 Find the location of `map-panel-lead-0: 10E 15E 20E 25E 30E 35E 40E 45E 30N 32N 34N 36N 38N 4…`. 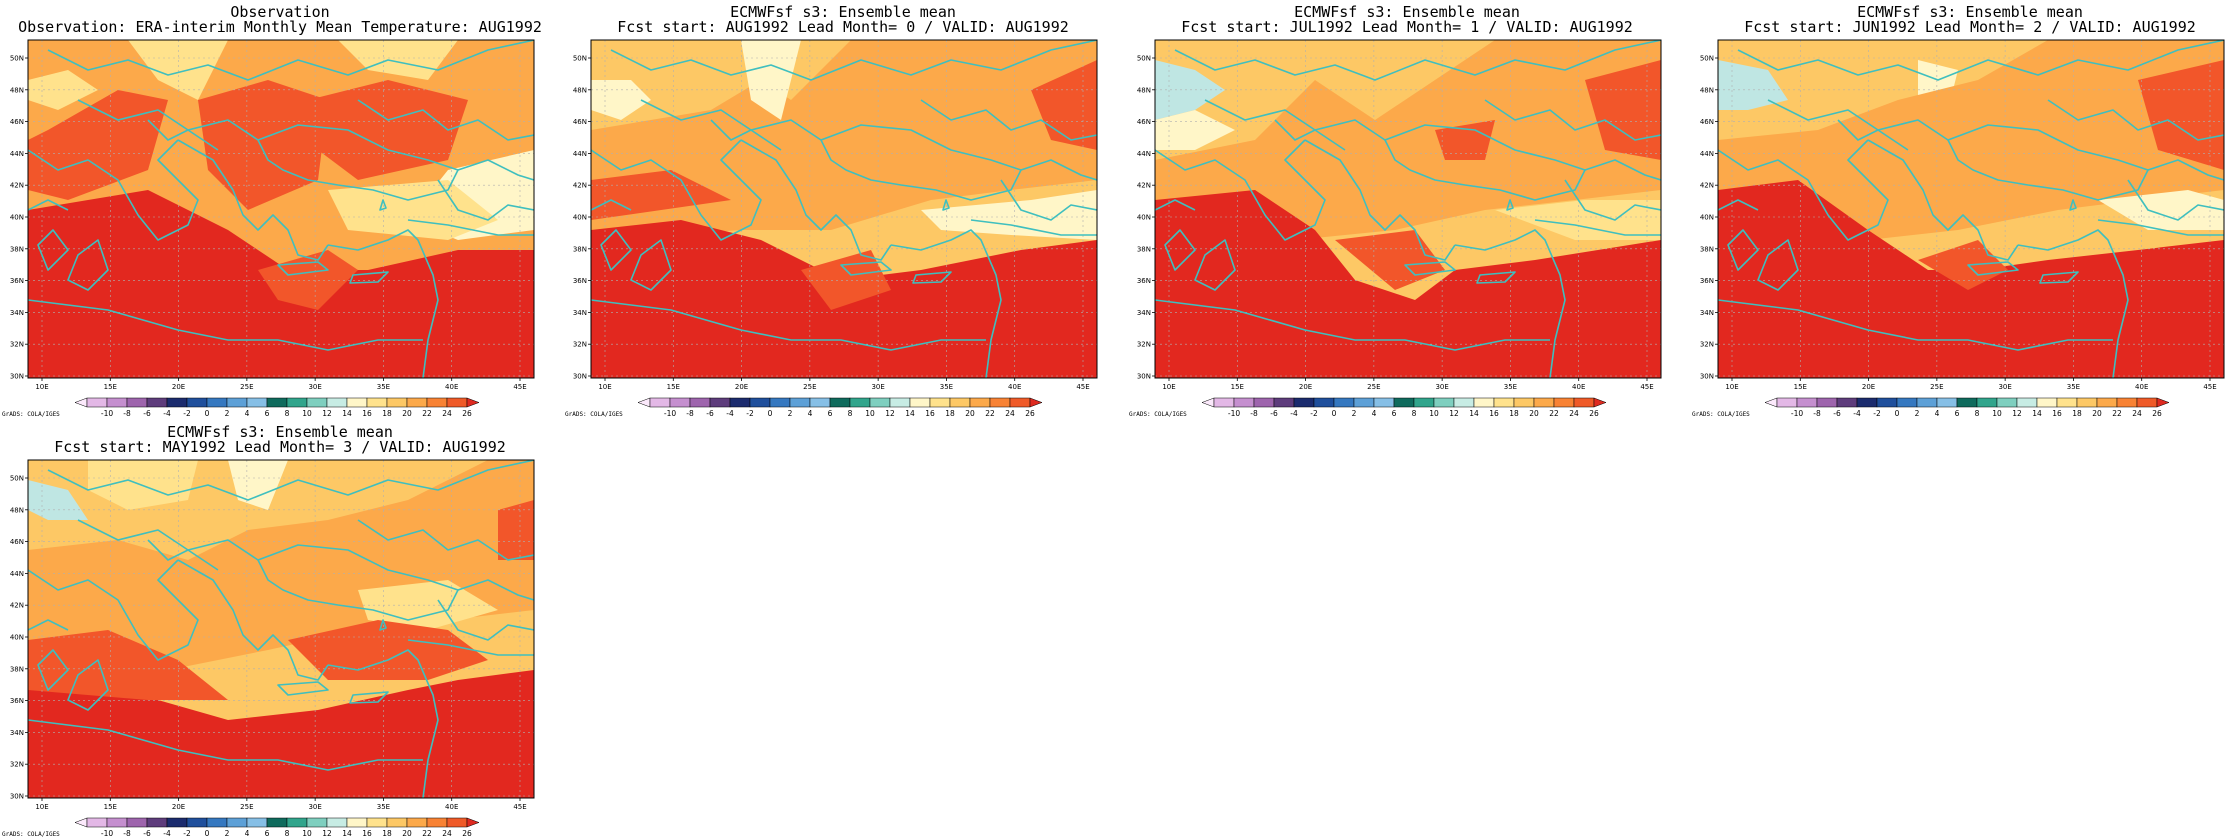

map-panel-lead-0: 10E 15E 20E 25E 30E 35E 40E 45E 30N 32N 34N 36N 38N 4… is located at coordinates (843, 210).